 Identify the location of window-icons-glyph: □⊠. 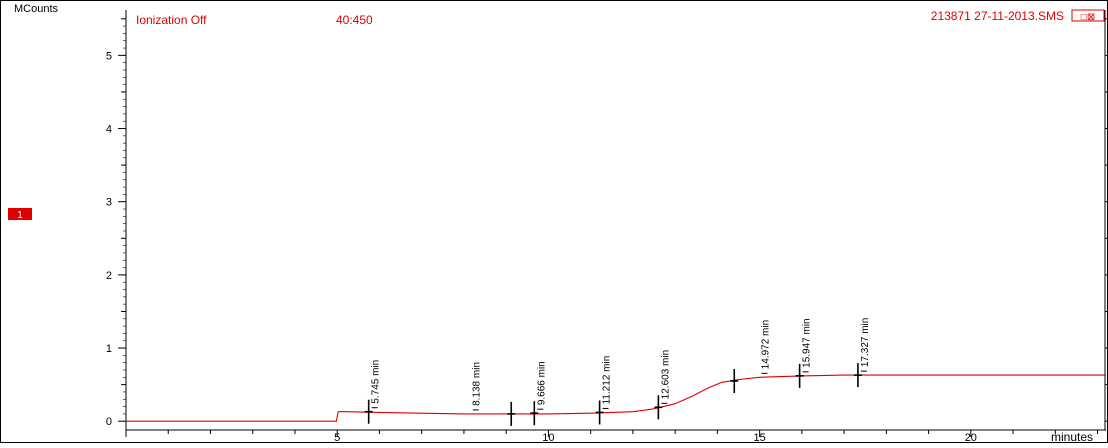
(1088, 17).